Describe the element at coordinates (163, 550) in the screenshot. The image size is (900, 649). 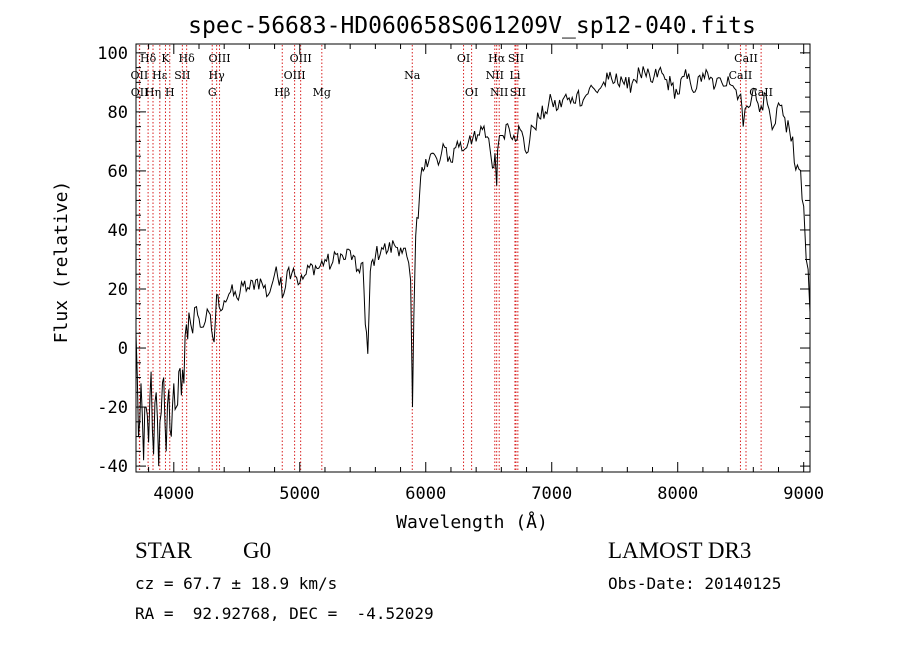
I see `object-class: STAR` at that location.